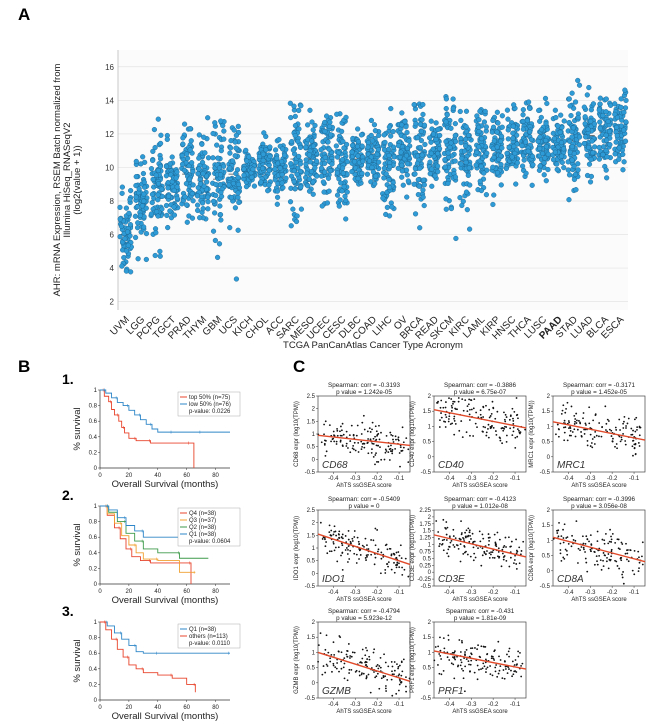 Image resolution: width=650 pixels, height=725 pixels. I want to click on km-y-tick-label: 0.6, so click(93, 422).